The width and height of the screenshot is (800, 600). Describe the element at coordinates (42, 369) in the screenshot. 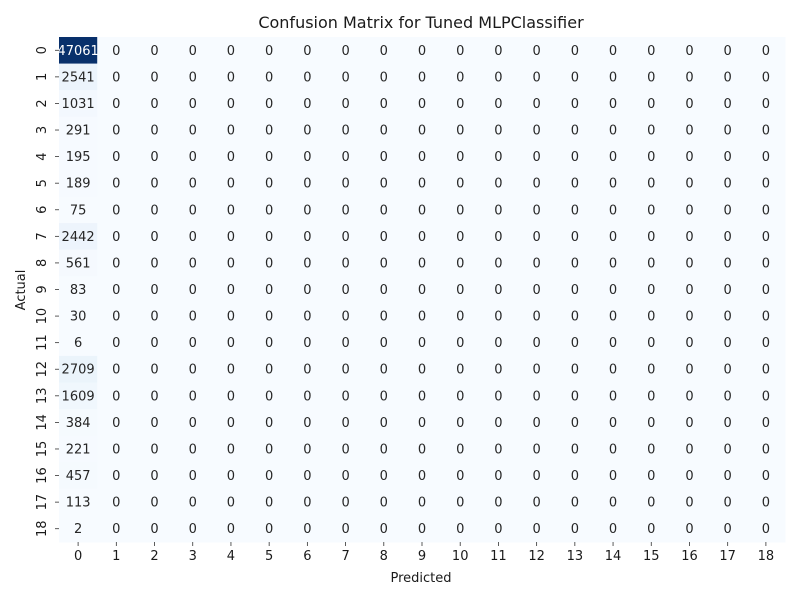

I see `y-tick-label-12: 12` at that location.